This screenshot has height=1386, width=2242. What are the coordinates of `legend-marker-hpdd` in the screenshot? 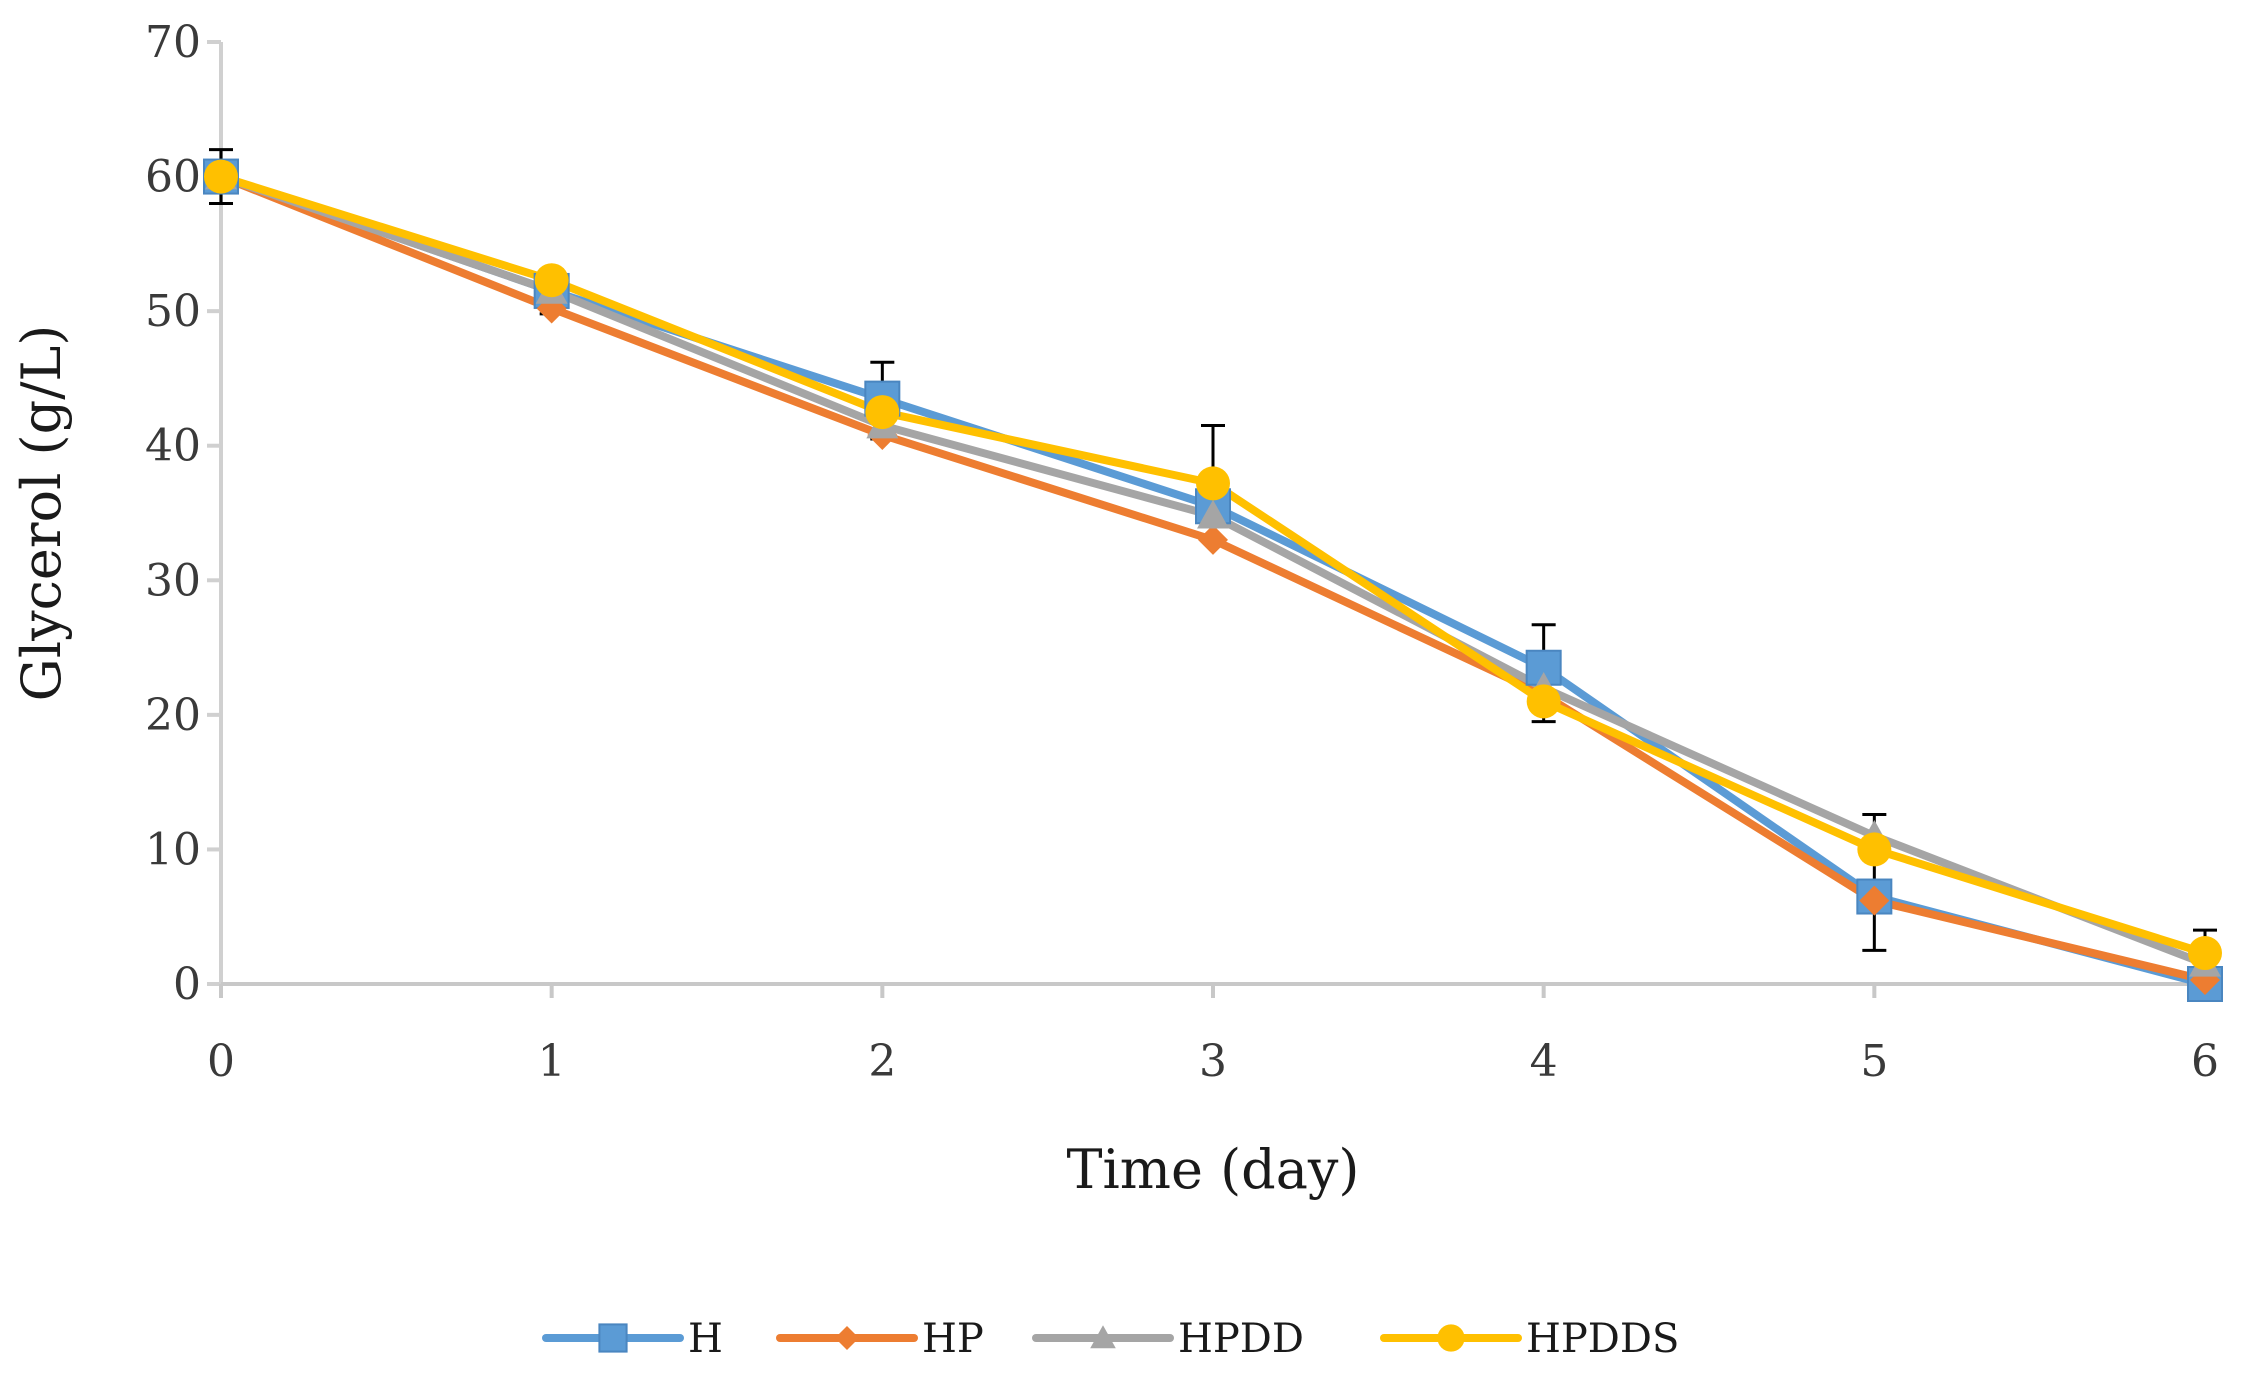 It's located at (1103, 1337).